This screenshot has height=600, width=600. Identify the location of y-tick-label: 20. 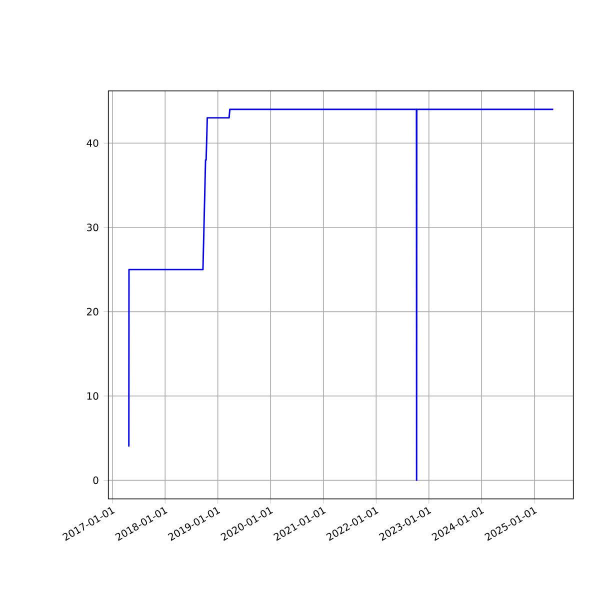
(92, 312).